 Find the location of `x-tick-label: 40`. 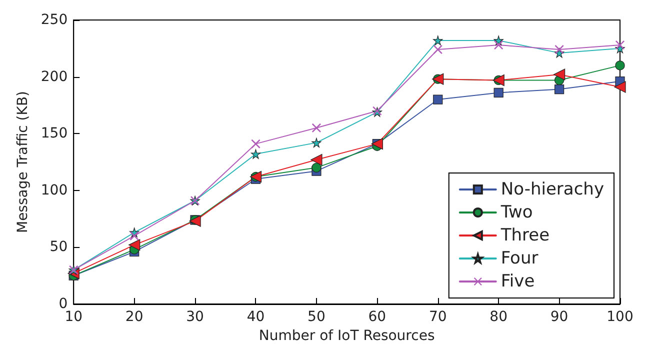

x-tick-label: 40 is located at coordinates (255, 317).